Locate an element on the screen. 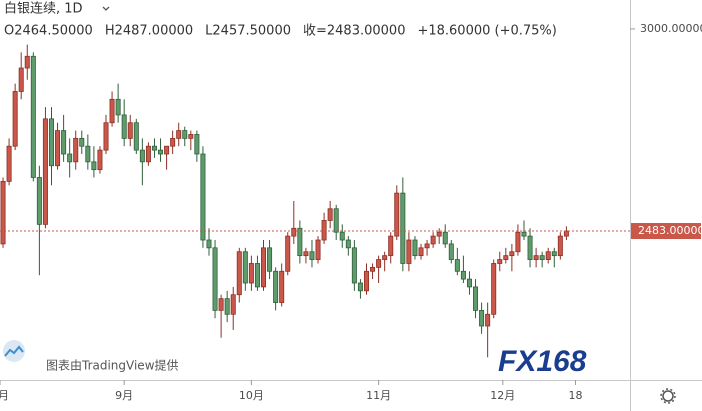 This screenshot has height=411, width=702. x-tick-label: 8月 is located at coordinates (4, 395).